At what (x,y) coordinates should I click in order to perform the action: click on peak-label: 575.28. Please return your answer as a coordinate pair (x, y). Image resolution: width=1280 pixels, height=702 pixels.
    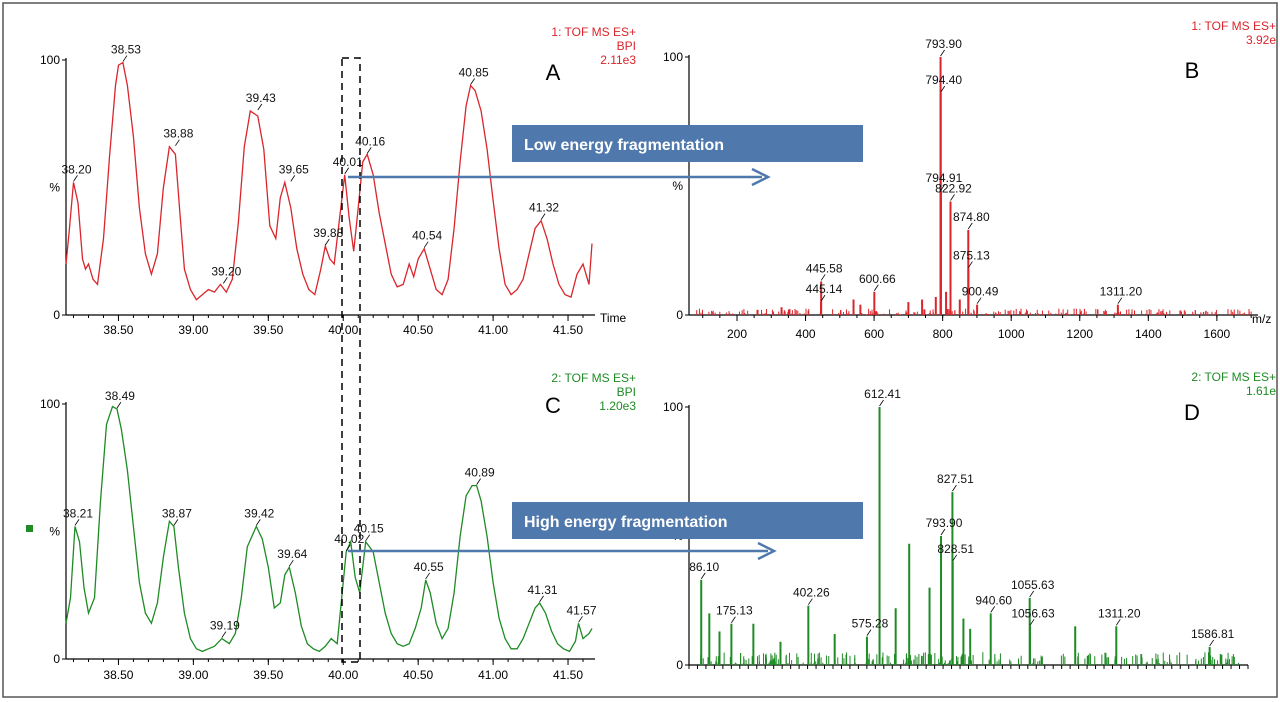
    Looking at the image, I should click on (870, 624).